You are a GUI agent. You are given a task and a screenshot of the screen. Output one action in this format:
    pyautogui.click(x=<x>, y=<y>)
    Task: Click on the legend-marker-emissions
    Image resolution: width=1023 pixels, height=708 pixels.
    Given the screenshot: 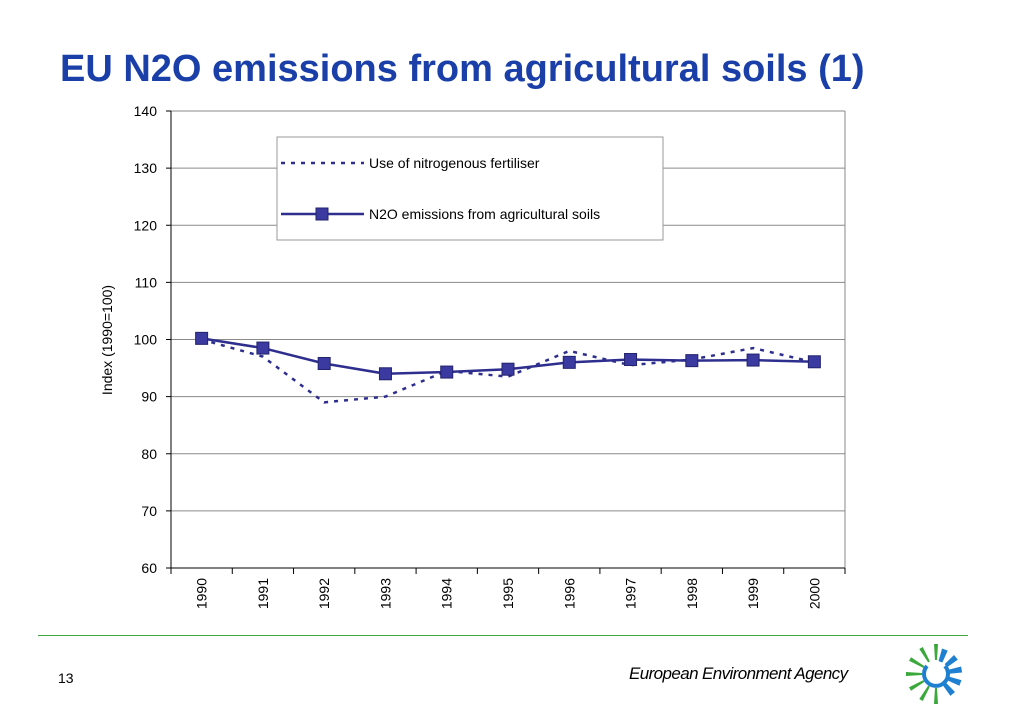 What is the action you would take?
    pyautogui.click(x=322, y=214)
    